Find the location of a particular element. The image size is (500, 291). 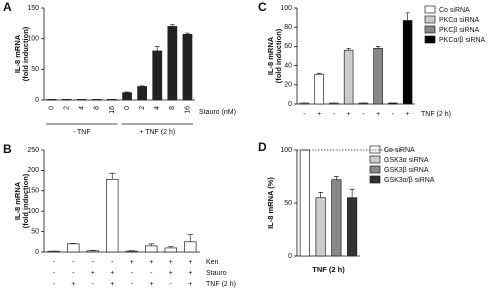

y-tick-label: 60 is located at coordinates (288, 46).